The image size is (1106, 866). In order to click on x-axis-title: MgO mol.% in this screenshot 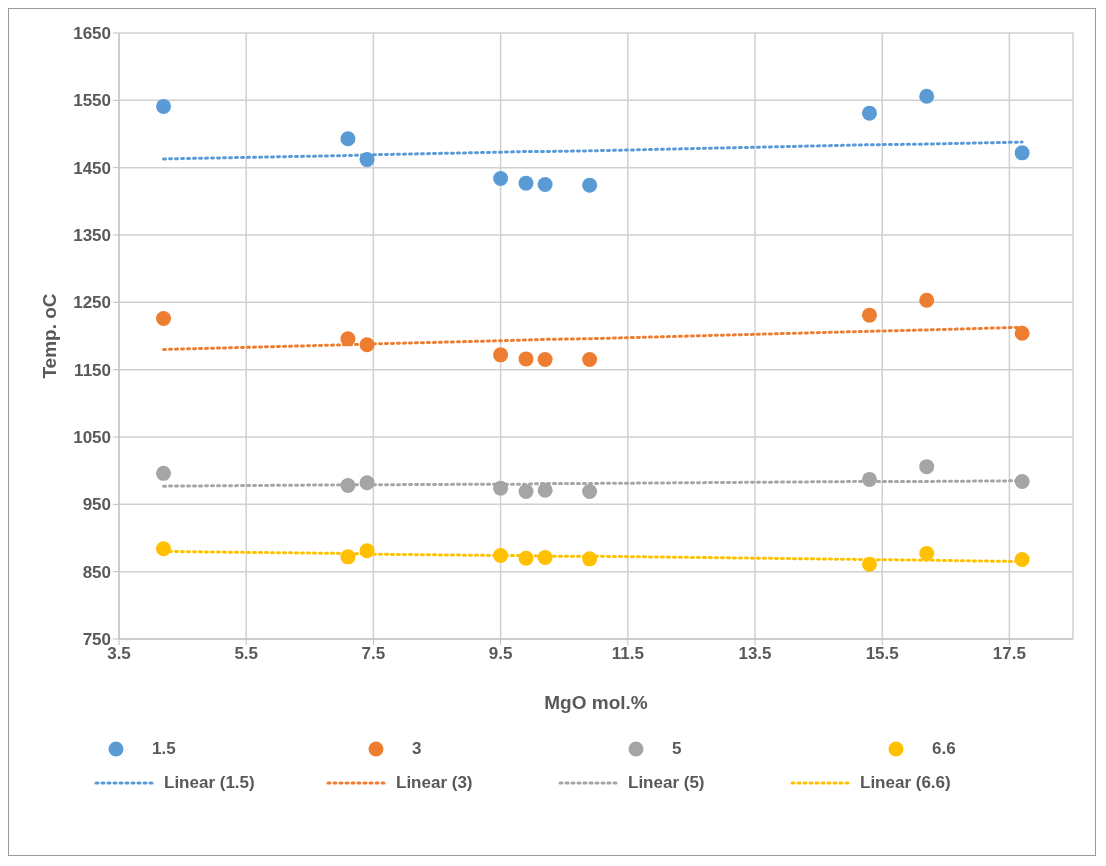, I will do `click(596, 702)`.